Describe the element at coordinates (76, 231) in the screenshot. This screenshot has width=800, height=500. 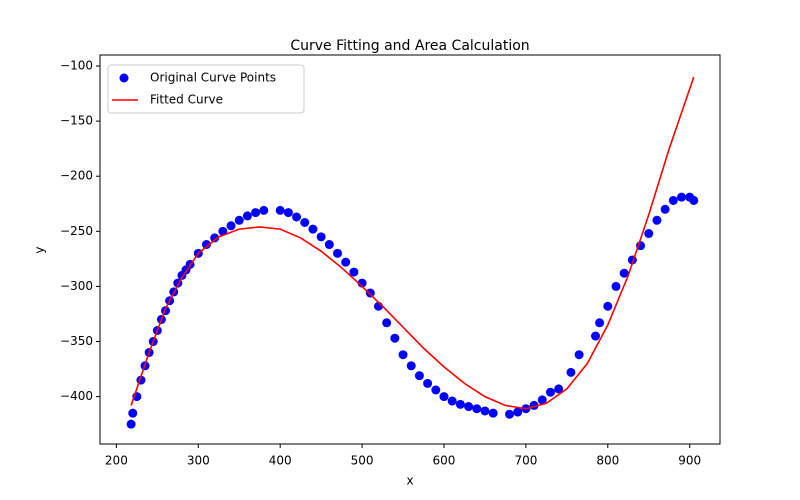
I see `y-tick-label: −250` at that location.